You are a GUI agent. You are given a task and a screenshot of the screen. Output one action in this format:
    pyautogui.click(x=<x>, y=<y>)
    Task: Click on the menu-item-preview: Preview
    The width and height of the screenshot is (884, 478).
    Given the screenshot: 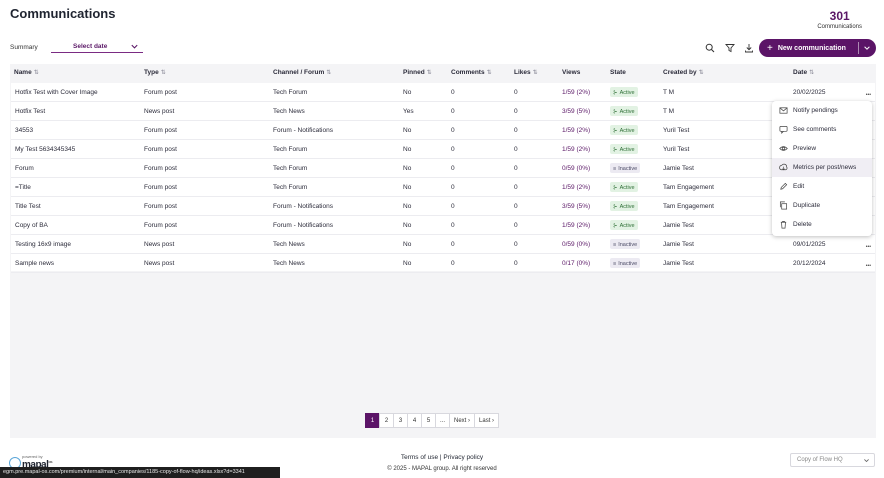 What is the action you would take?
    pyautogui.click(x=822, y=148)
    